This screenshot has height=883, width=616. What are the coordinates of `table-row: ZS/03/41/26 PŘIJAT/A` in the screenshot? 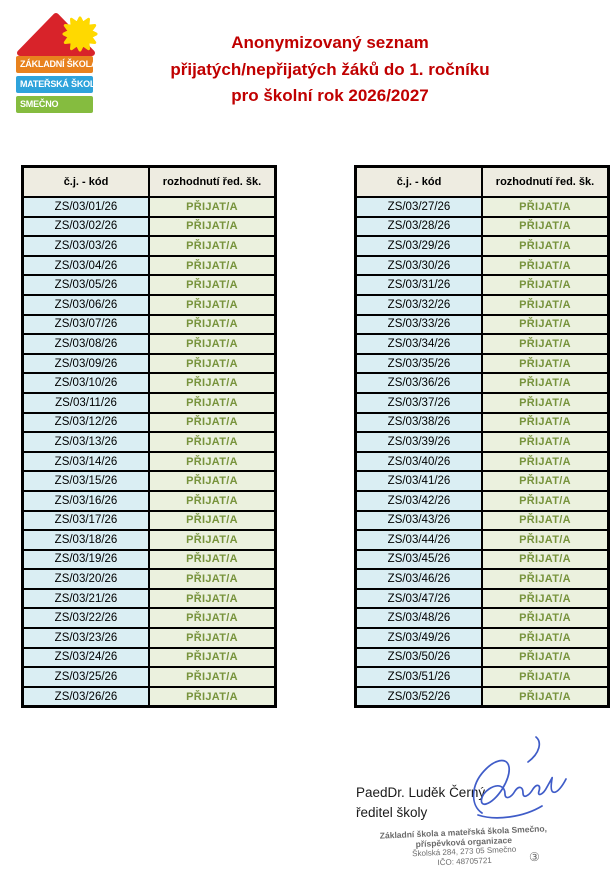 It's located at (482, 481).